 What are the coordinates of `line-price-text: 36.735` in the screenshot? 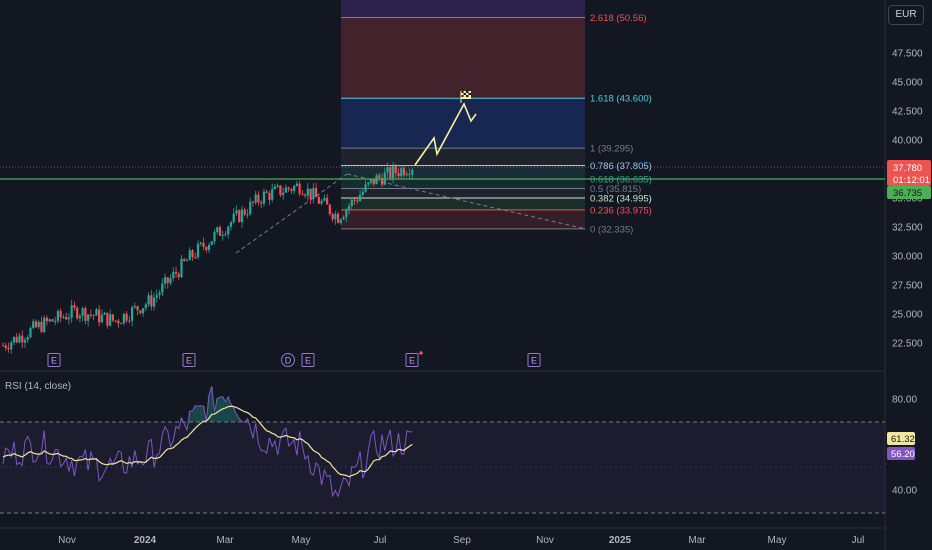 It's located at (907, 193).